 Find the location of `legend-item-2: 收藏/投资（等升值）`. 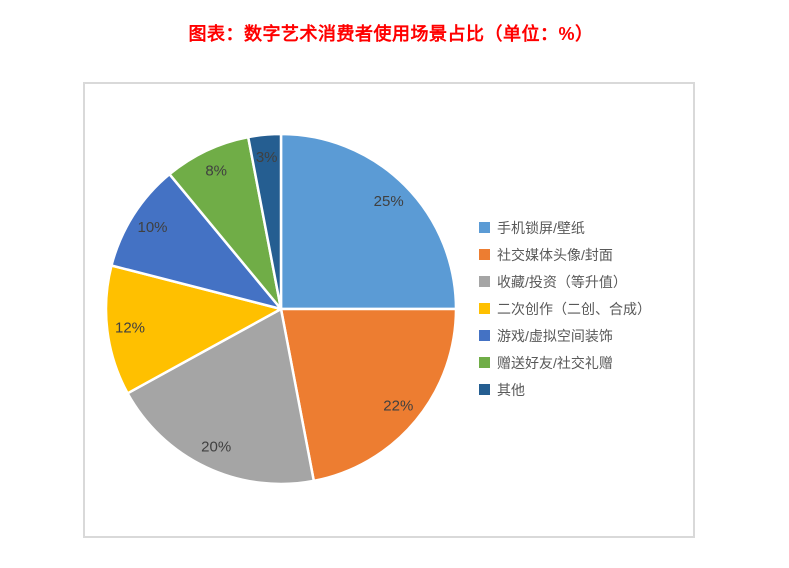

legend-item-2: 收藏/投资（等升值） is located at coordinates (565, 281).